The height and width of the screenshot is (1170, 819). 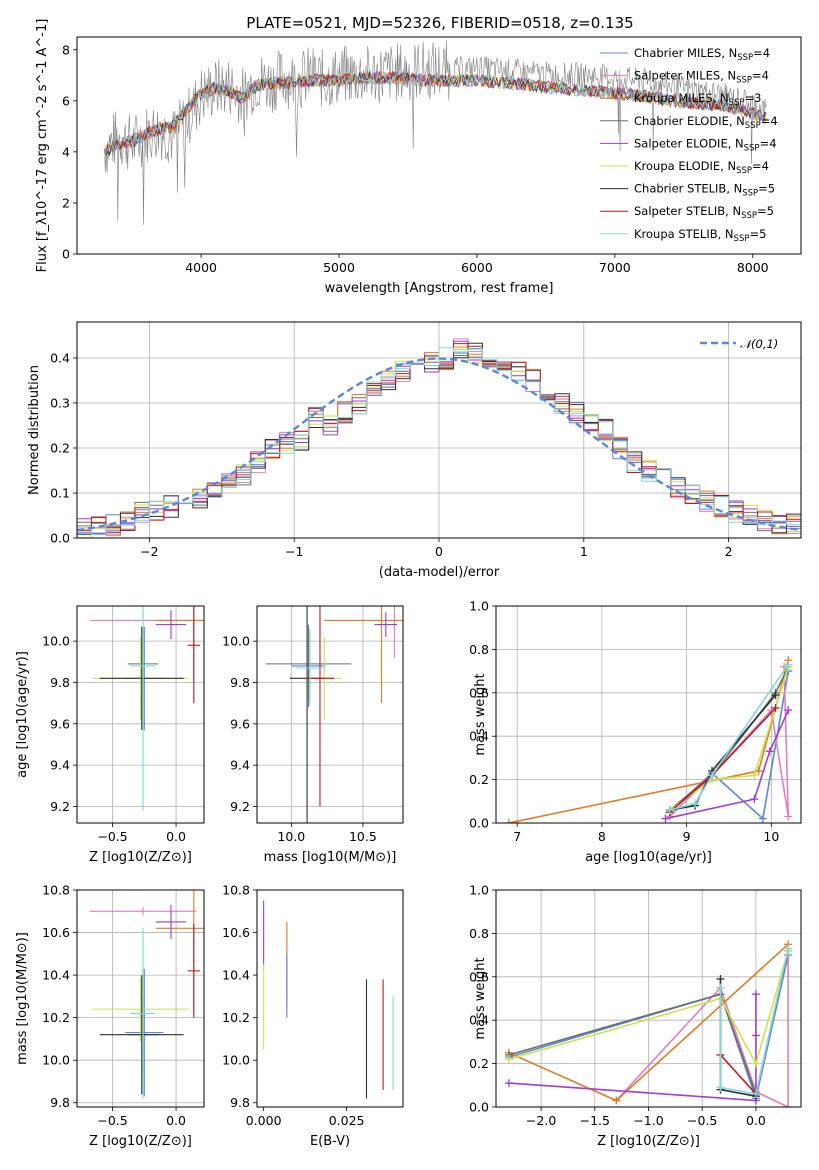 I want to click on y-axis-label: age [log10(age/yr)], so click(x=22, y=714).